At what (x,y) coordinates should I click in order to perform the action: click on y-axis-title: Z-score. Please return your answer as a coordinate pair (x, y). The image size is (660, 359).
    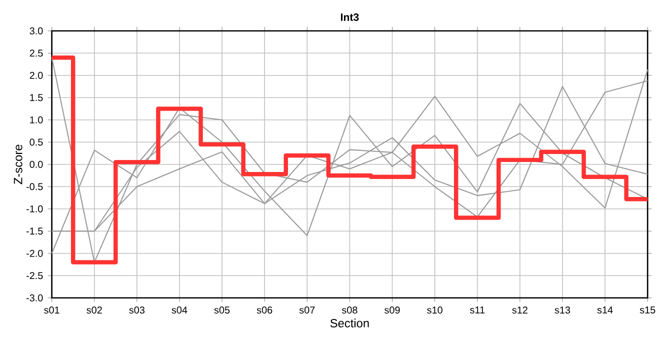
    Looking at the image, I should click on (18, 164).